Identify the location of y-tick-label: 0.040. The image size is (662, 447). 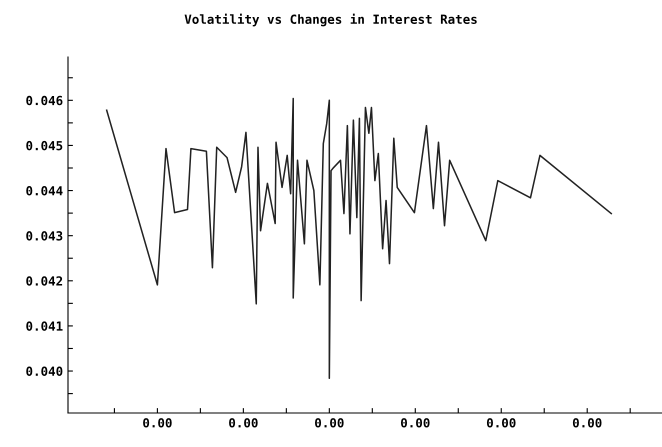
(44, 371).